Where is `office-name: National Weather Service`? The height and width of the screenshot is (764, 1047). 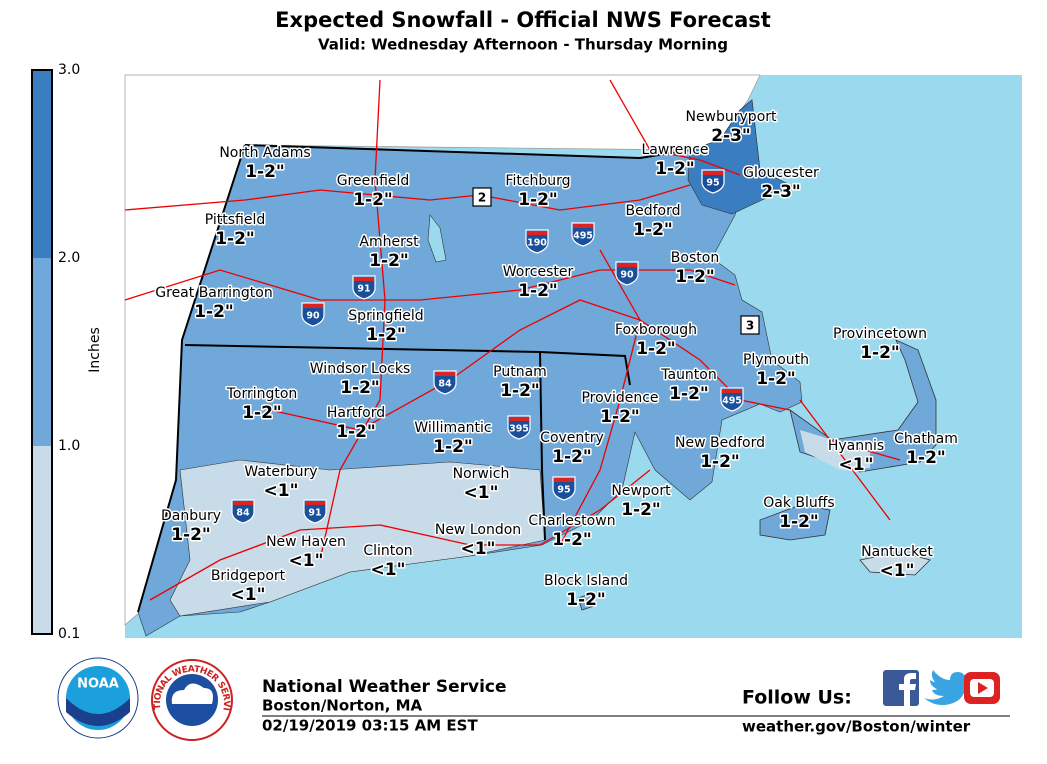
office-name: National Weather Service is located at coordinates (384, 687).